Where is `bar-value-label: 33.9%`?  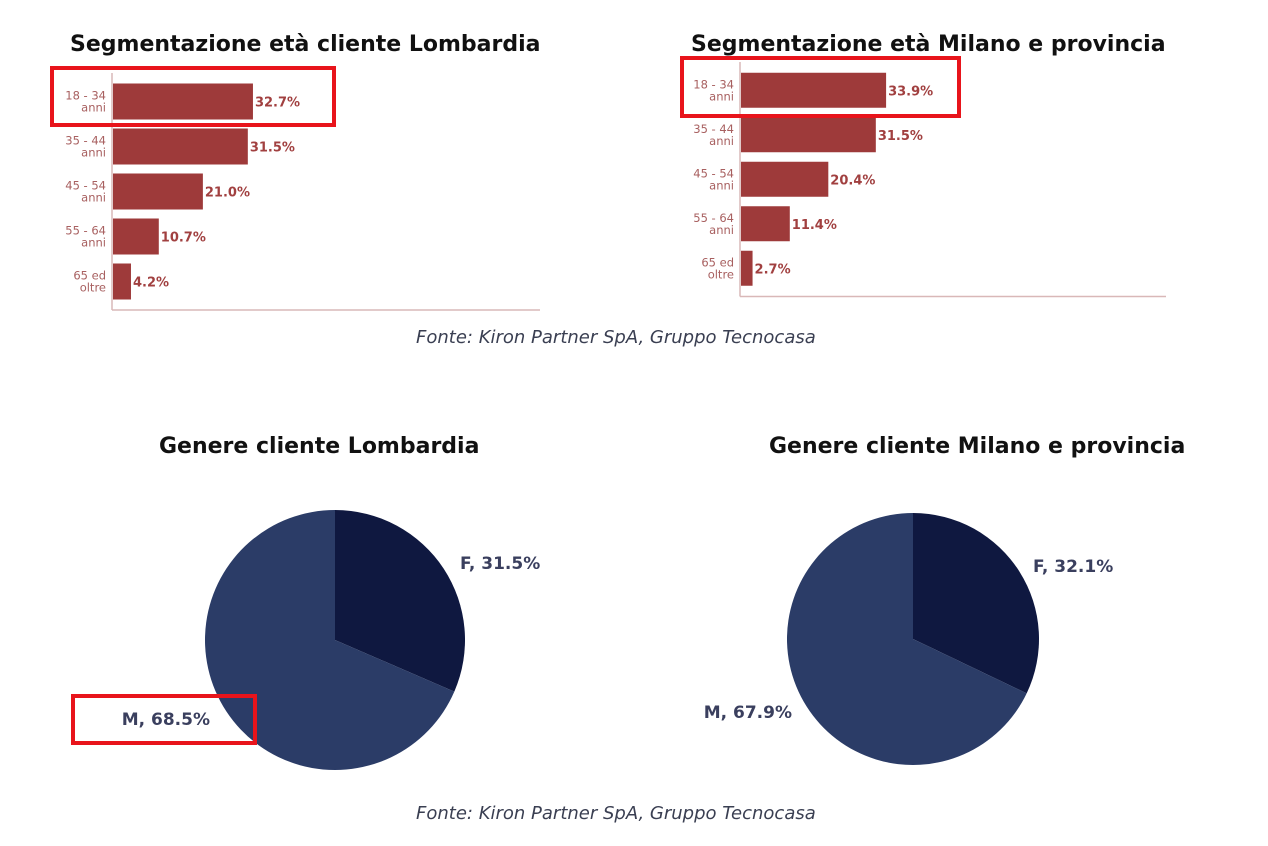 bar-value-label: 33.9% is located at coordinates (910, 91).